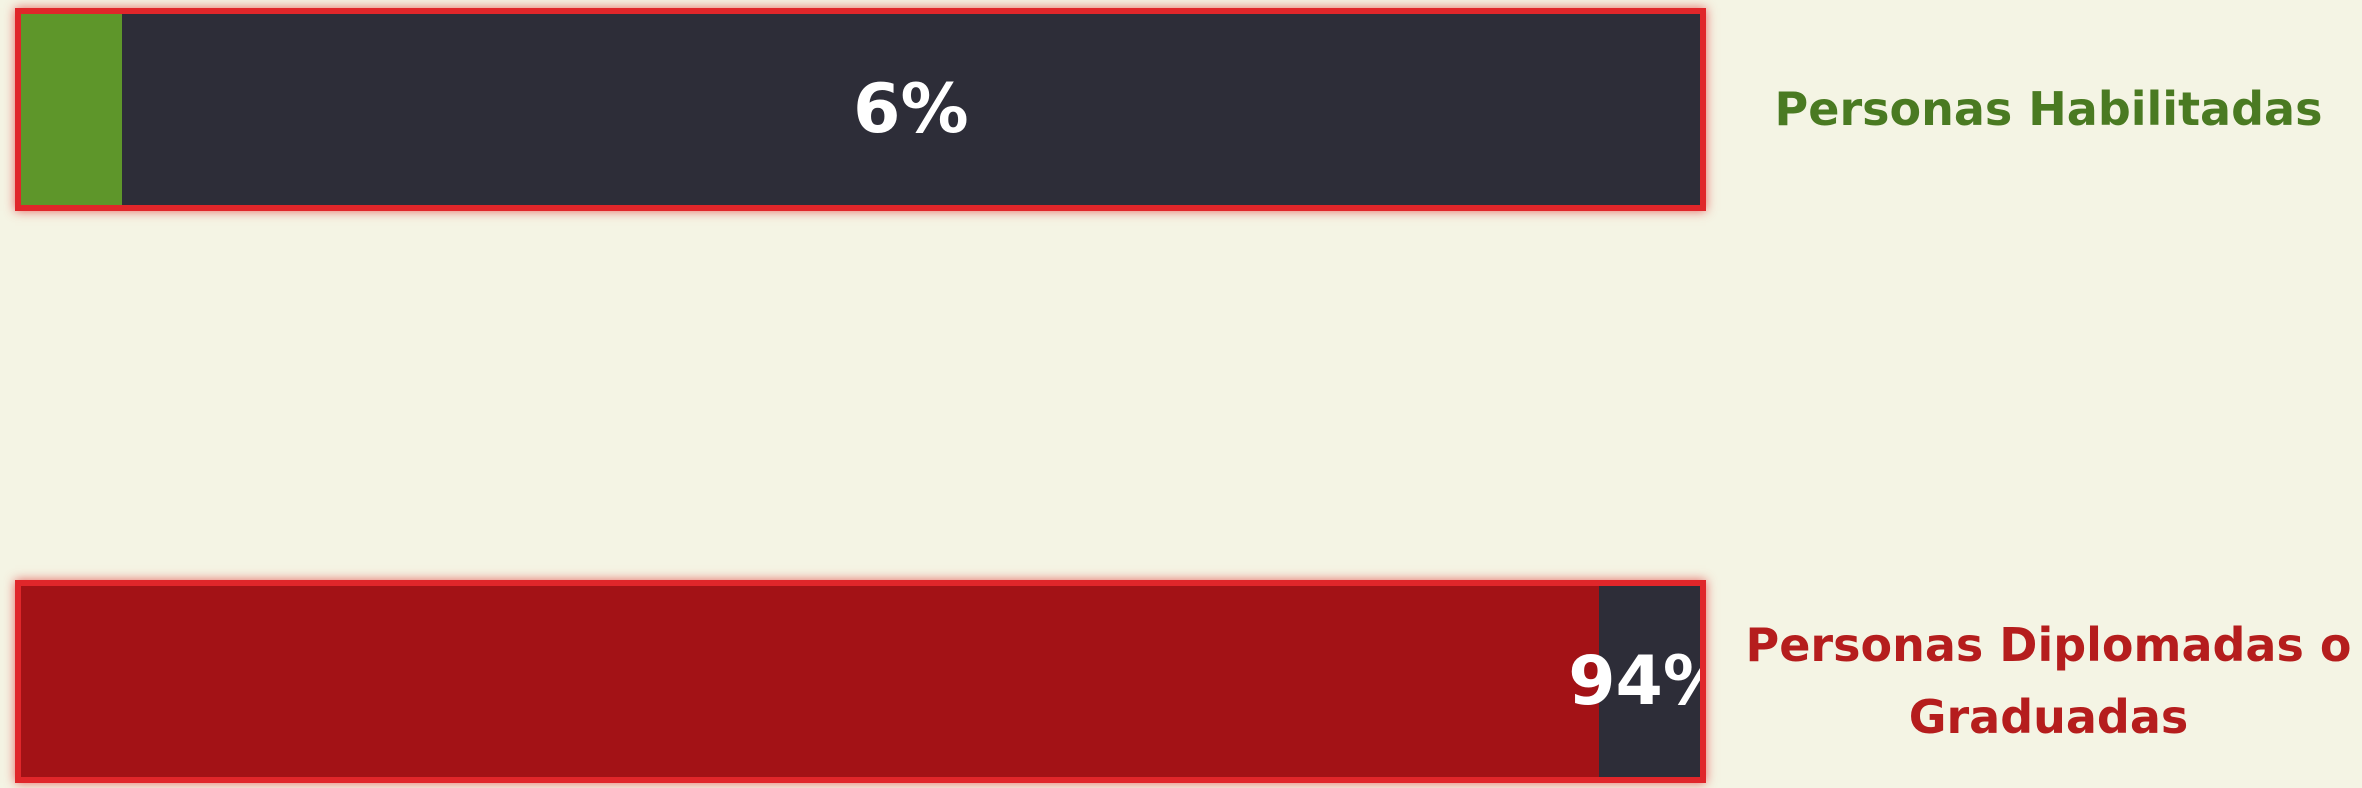 The width and height of the screenshot is (2362, 788). I want to click on progress-value: 6%, so click(911, 109).